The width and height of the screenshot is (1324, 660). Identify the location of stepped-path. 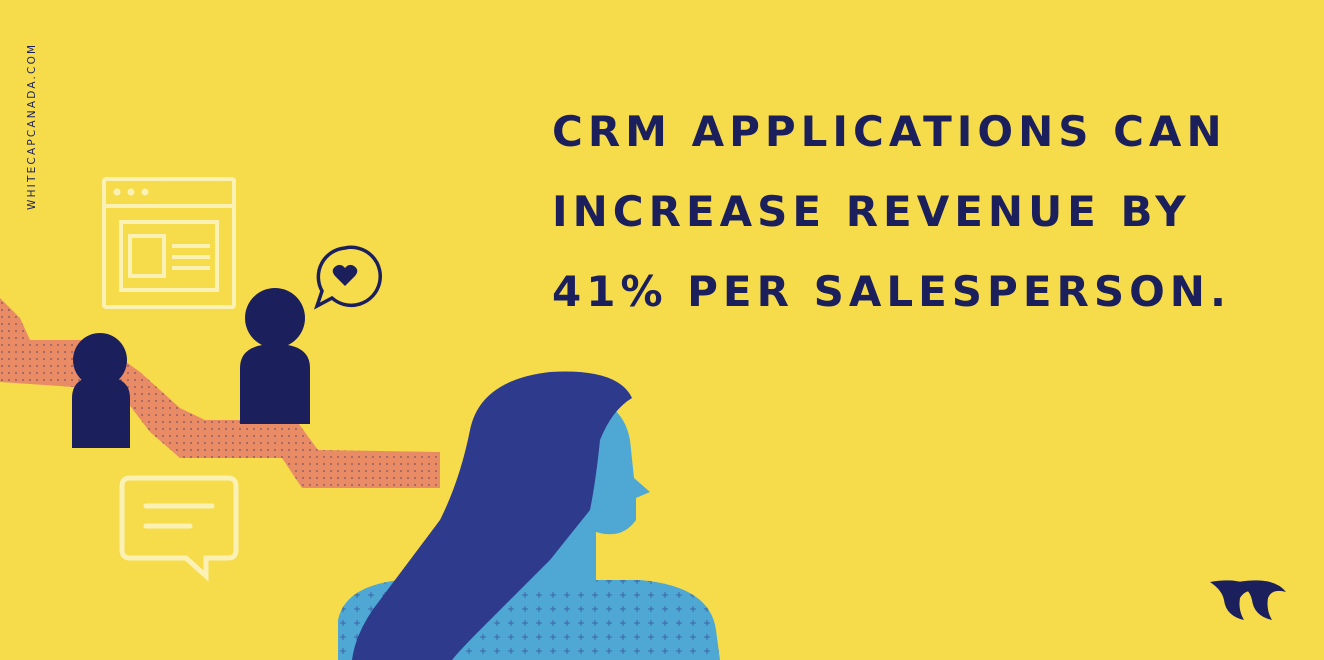
(220, 393).